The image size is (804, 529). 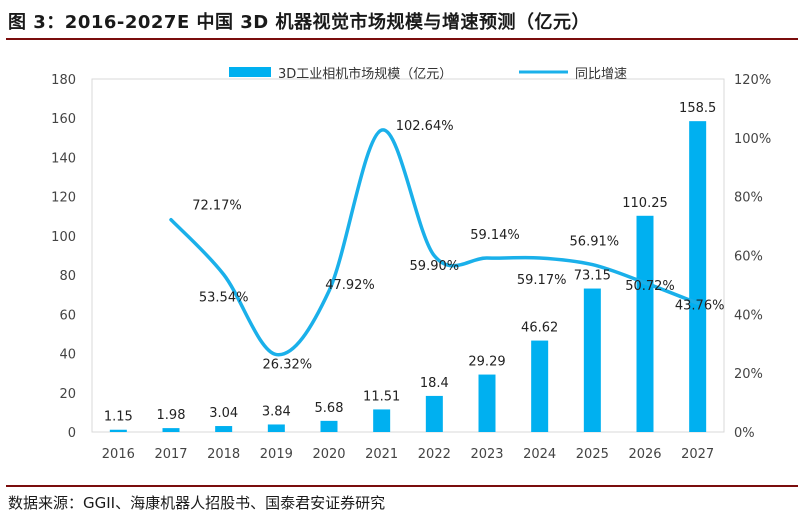 I want to click on y-left-tick-label: 20, so click(x=67, y=394).